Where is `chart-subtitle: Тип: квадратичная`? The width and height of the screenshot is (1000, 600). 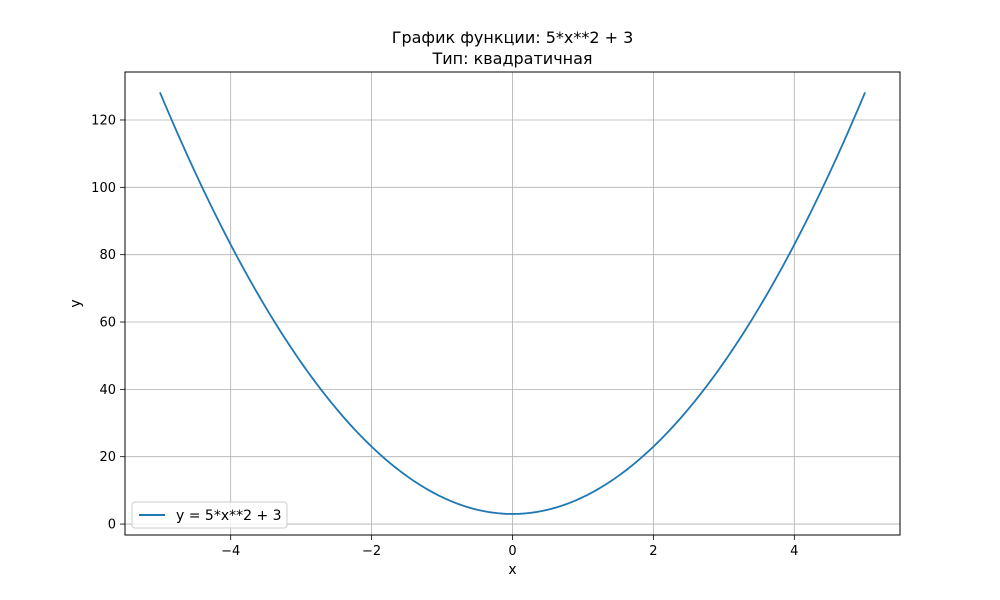
chart-subtitle: Тип: квадратичная is located at coordinates (511, 58).